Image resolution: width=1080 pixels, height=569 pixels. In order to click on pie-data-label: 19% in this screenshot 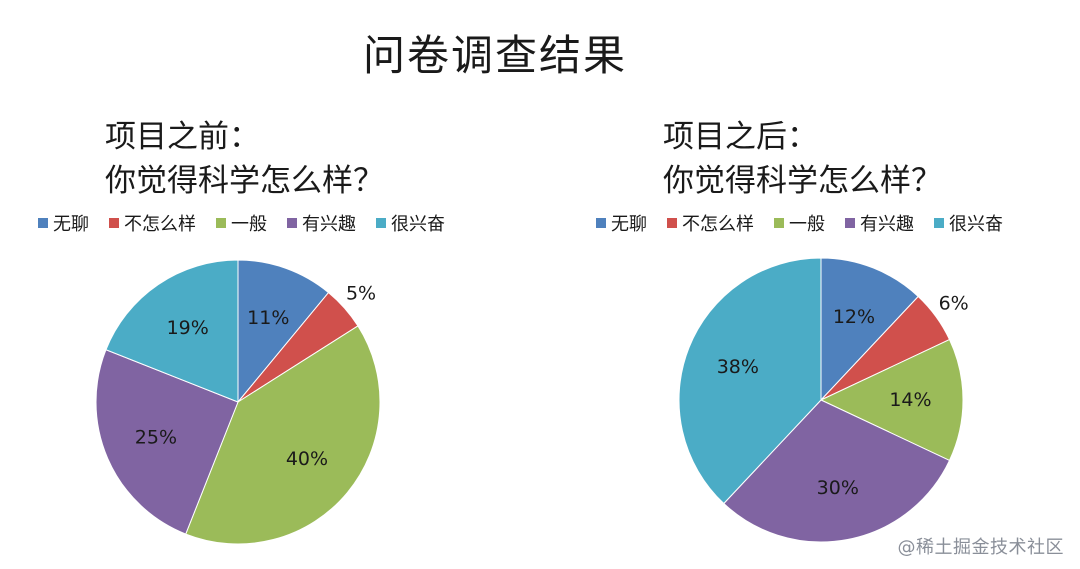, I will do `click(188, 328)`.